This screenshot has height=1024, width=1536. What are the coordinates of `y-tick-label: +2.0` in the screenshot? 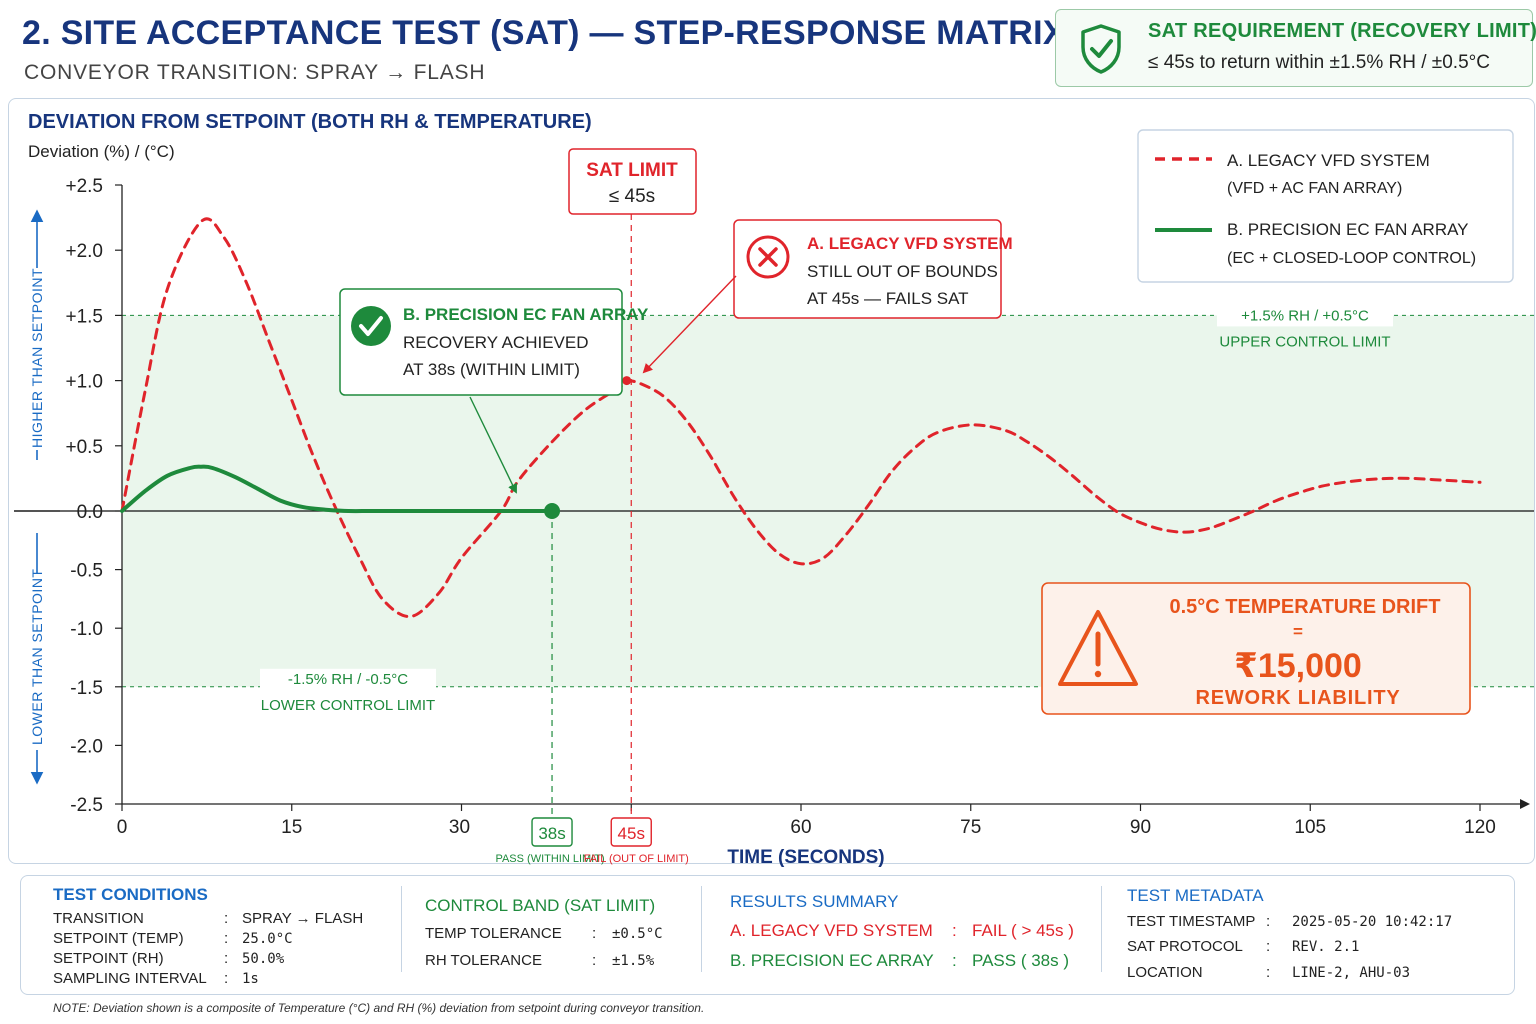 It's located at (84, 251).